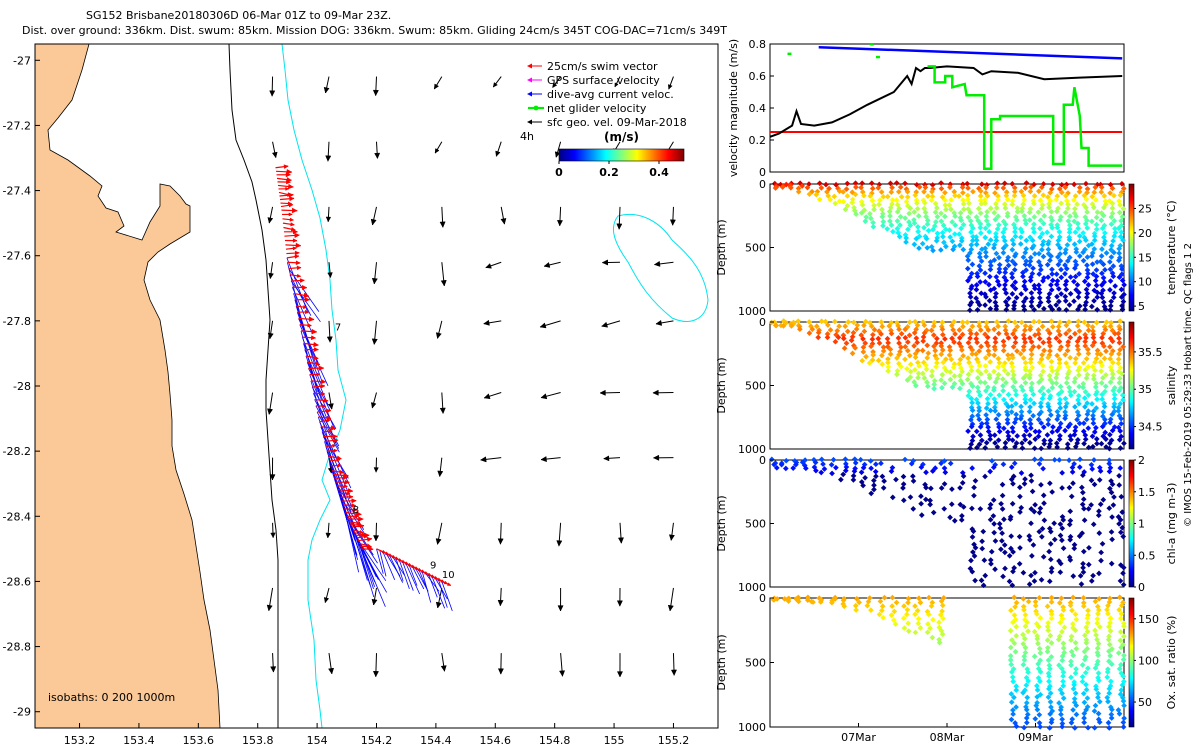 The height and width of the screenshot is (750, 1200). I want to click on map-x-tick-label: 154.2, so click(377, 740).